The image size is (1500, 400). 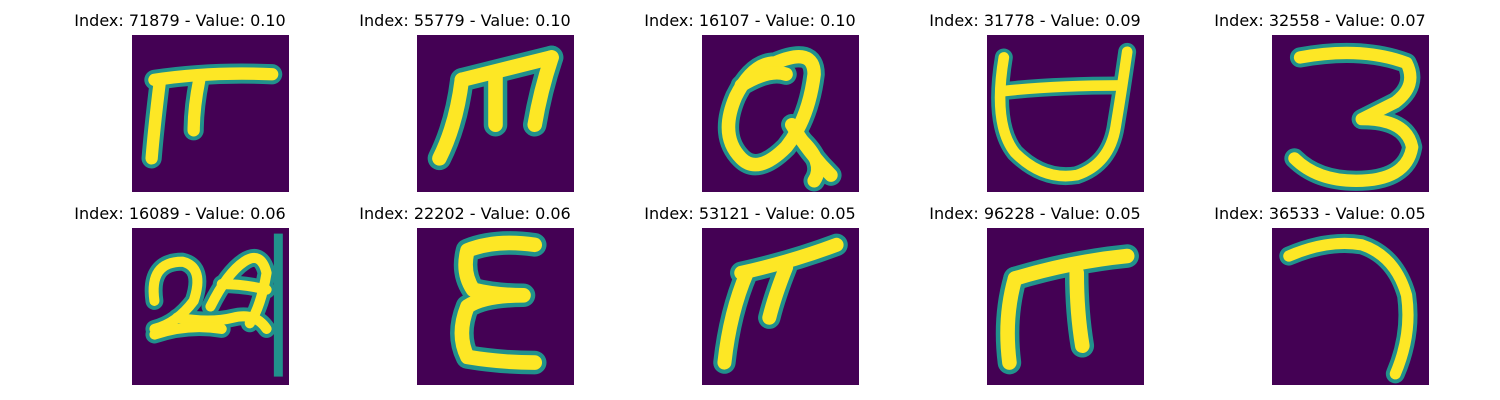 What do you see at coordinates (465, 213) in the screenshot?
I see `panel-title: Index: 22202 - Value: 0.06` at bounding box center [465, 213].